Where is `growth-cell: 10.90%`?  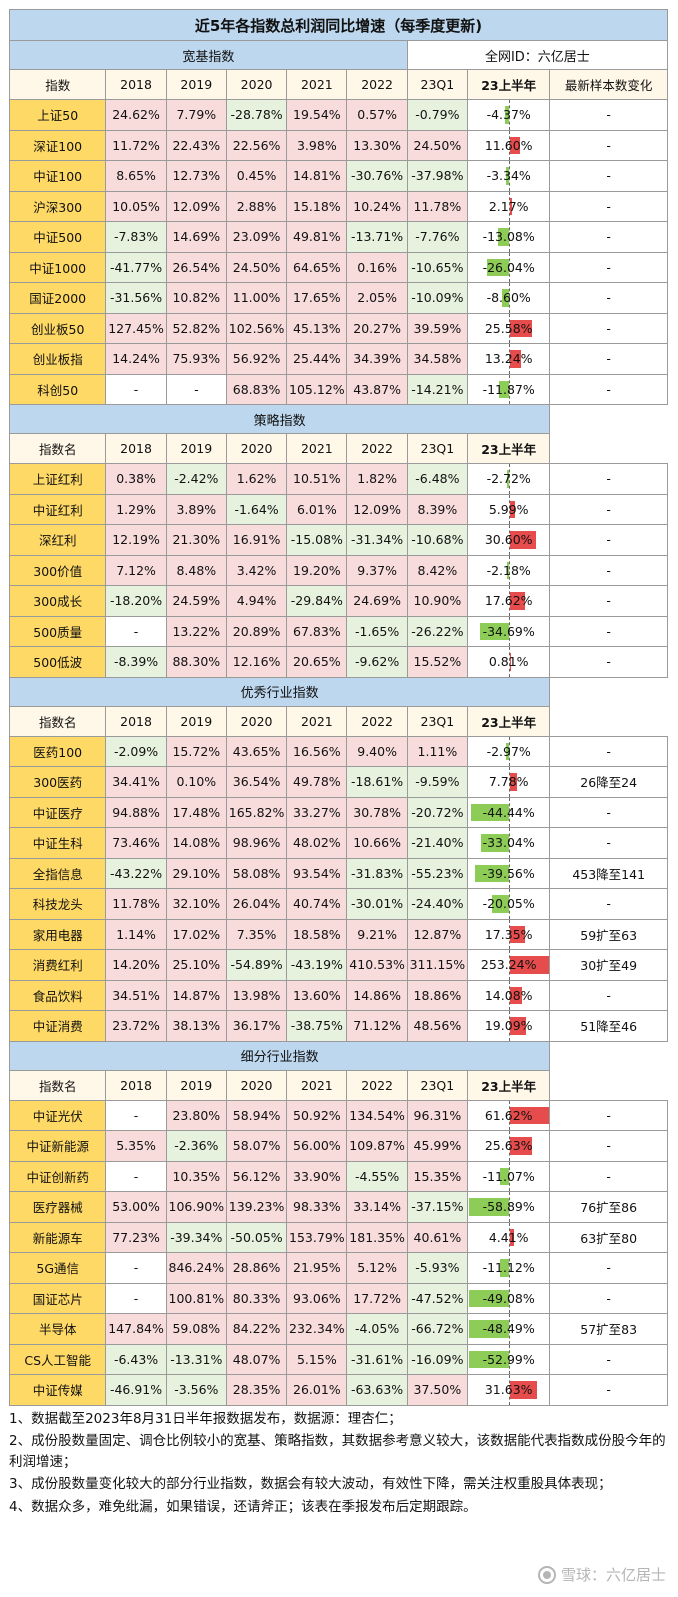 growth-cell: 10.90% is located at coordinates (437, 601).